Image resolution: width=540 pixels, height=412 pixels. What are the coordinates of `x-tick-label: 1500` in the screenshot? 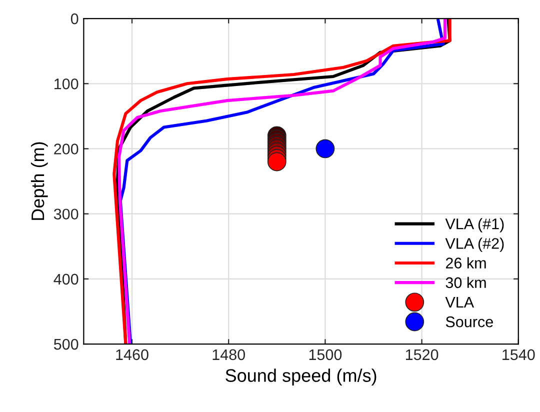 It's located at (325, 354).